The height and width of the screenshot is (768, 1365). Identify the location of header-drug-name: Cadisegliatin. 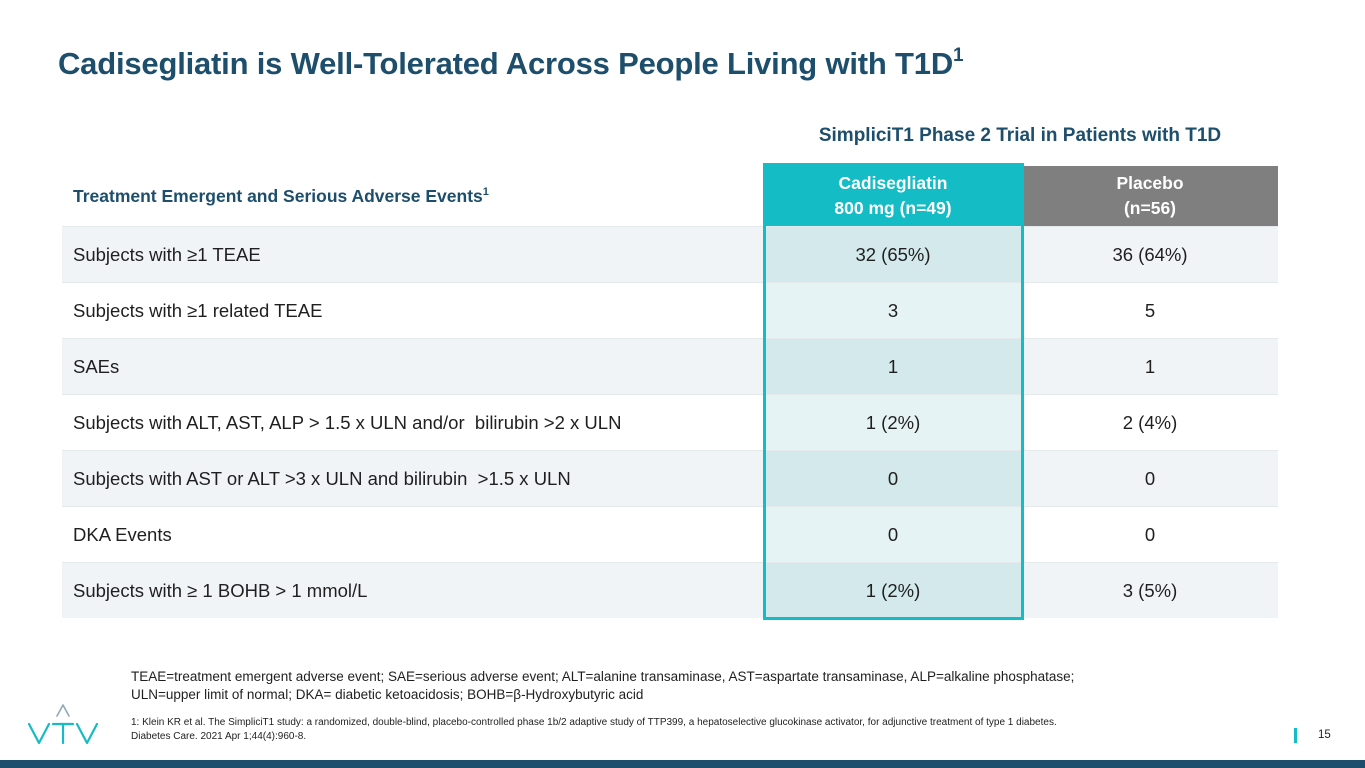
(893, 183).